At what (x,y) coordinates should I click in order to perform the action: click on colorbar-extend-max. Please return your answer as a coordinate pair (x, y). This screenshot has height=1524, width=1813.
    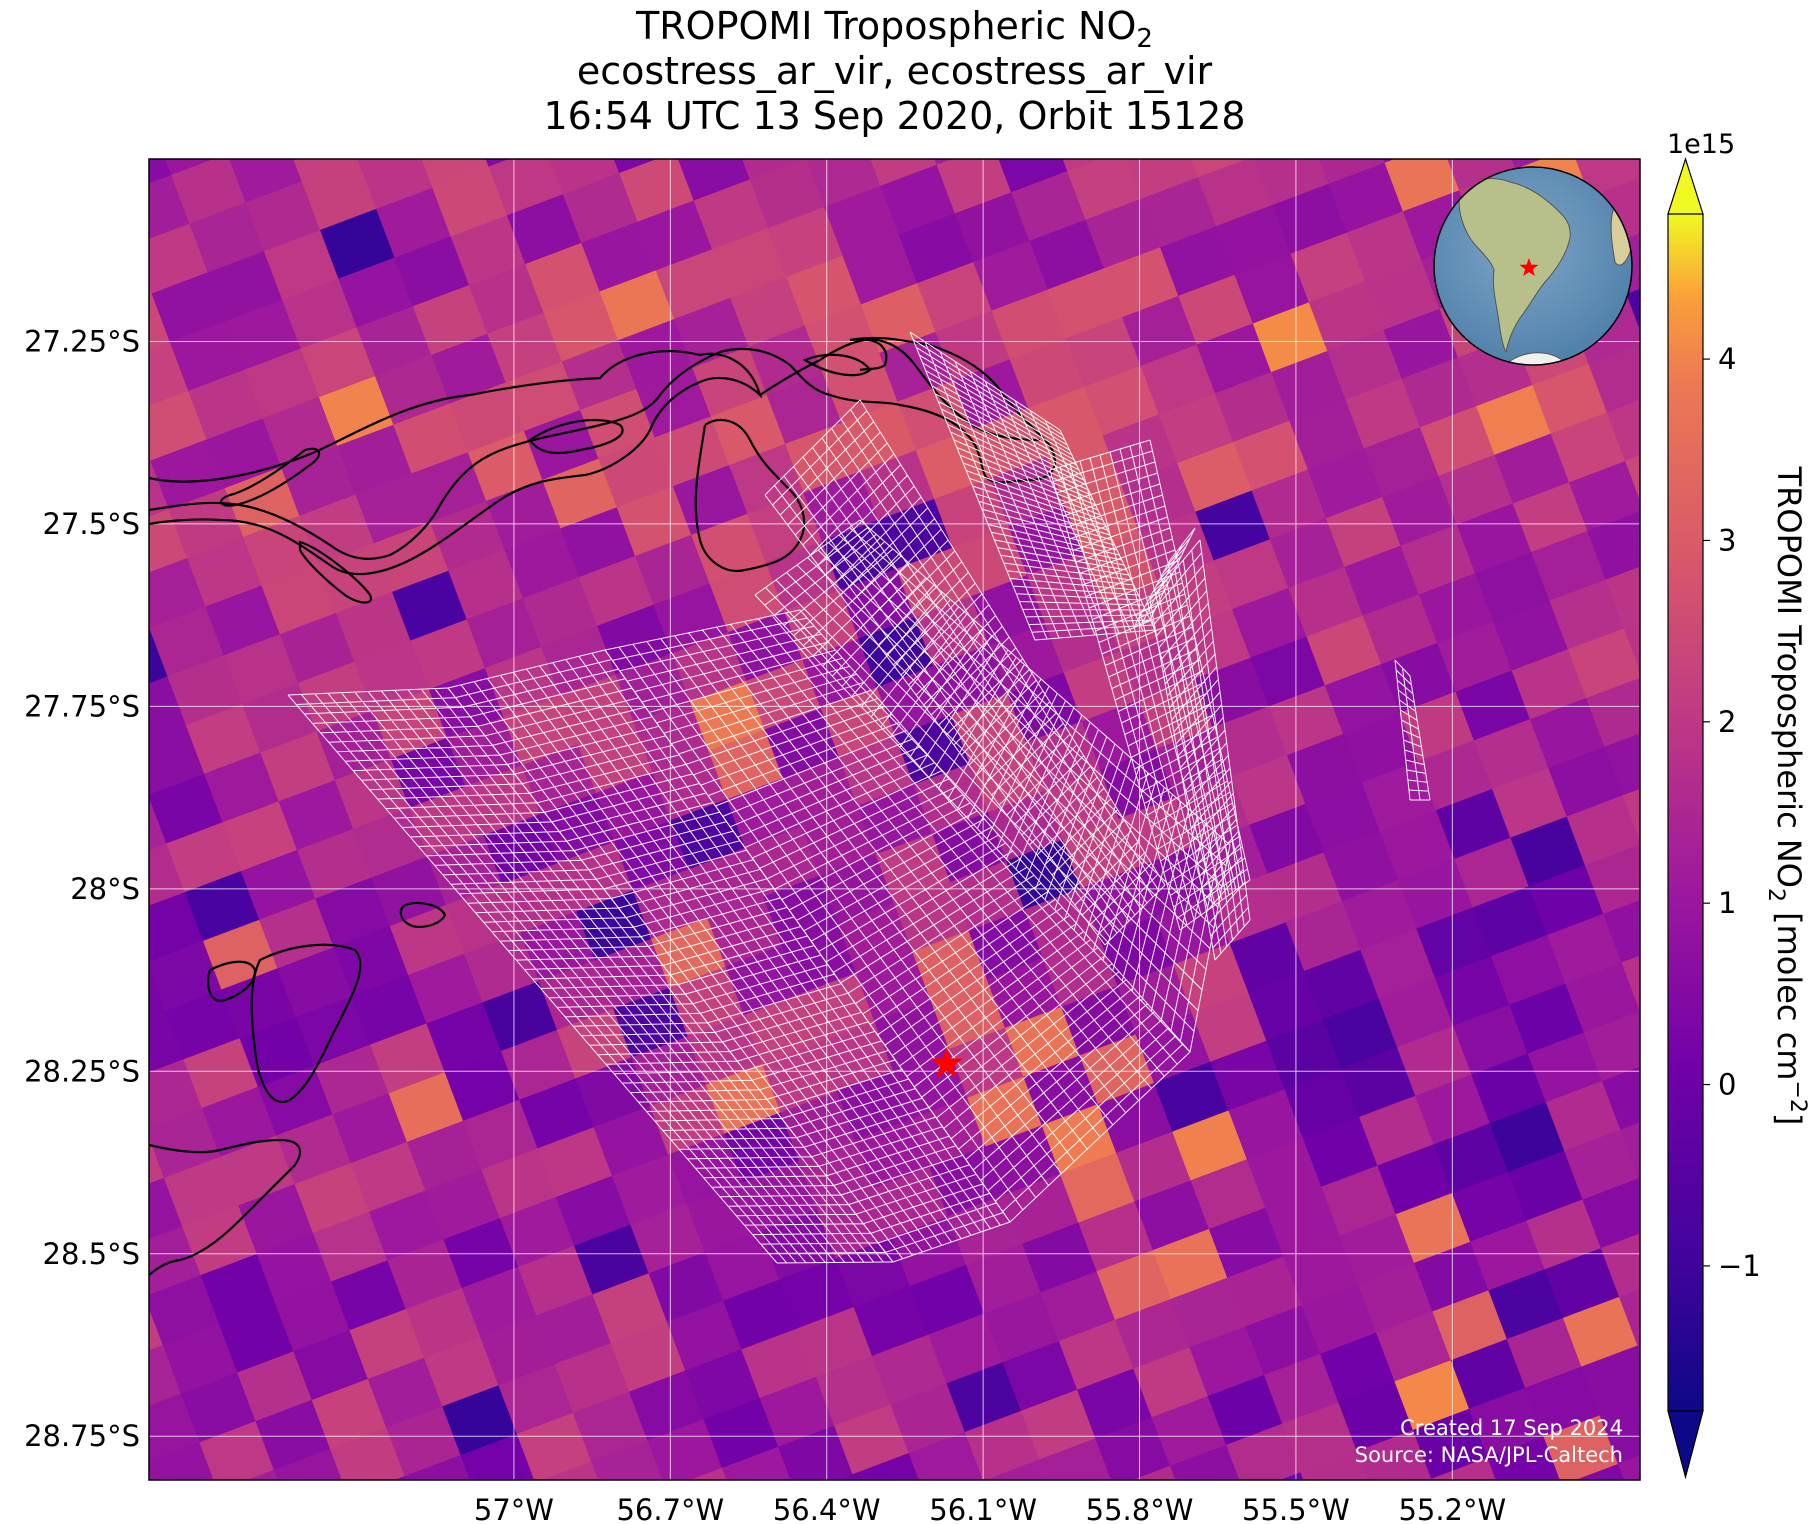
    Looking at the image, I should click on (1685, 186).